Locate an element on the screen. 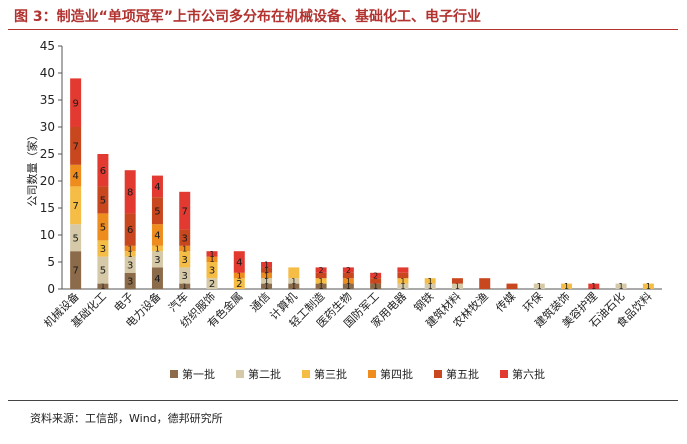 The image size is (687, 444). y-tick-label: 15 is located at coordinates (47, 208).